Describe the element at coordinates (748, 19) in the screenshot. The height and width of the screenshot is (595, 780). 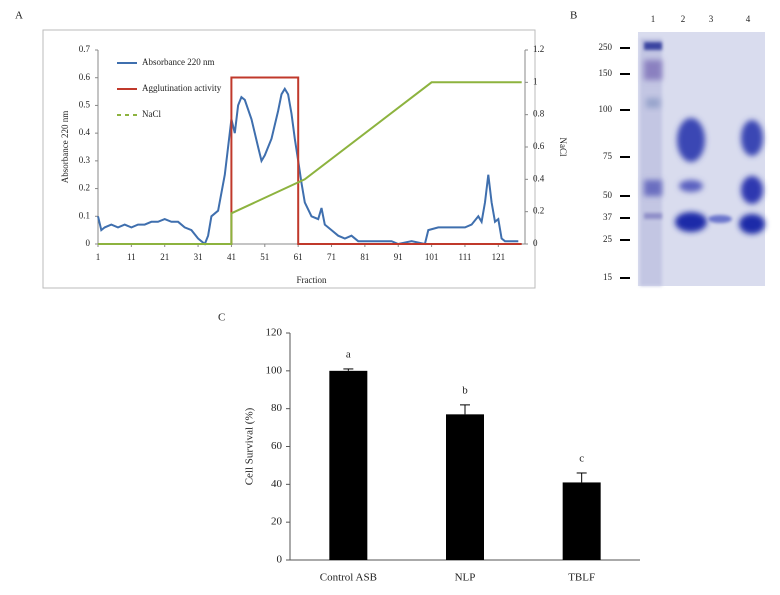
I see `lane-label: 4` at that location.